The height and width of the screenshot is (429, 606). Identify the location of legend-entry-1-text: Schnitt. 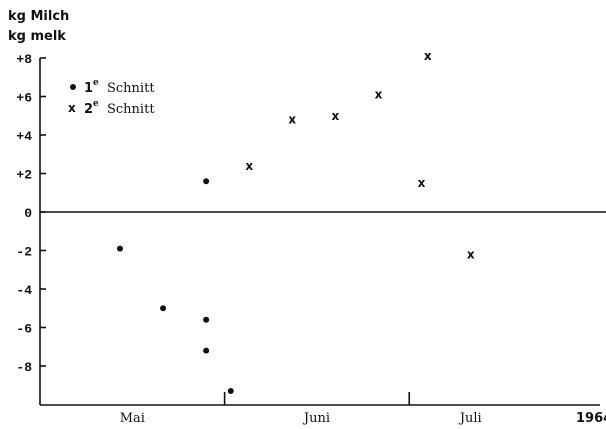
(131, 88).